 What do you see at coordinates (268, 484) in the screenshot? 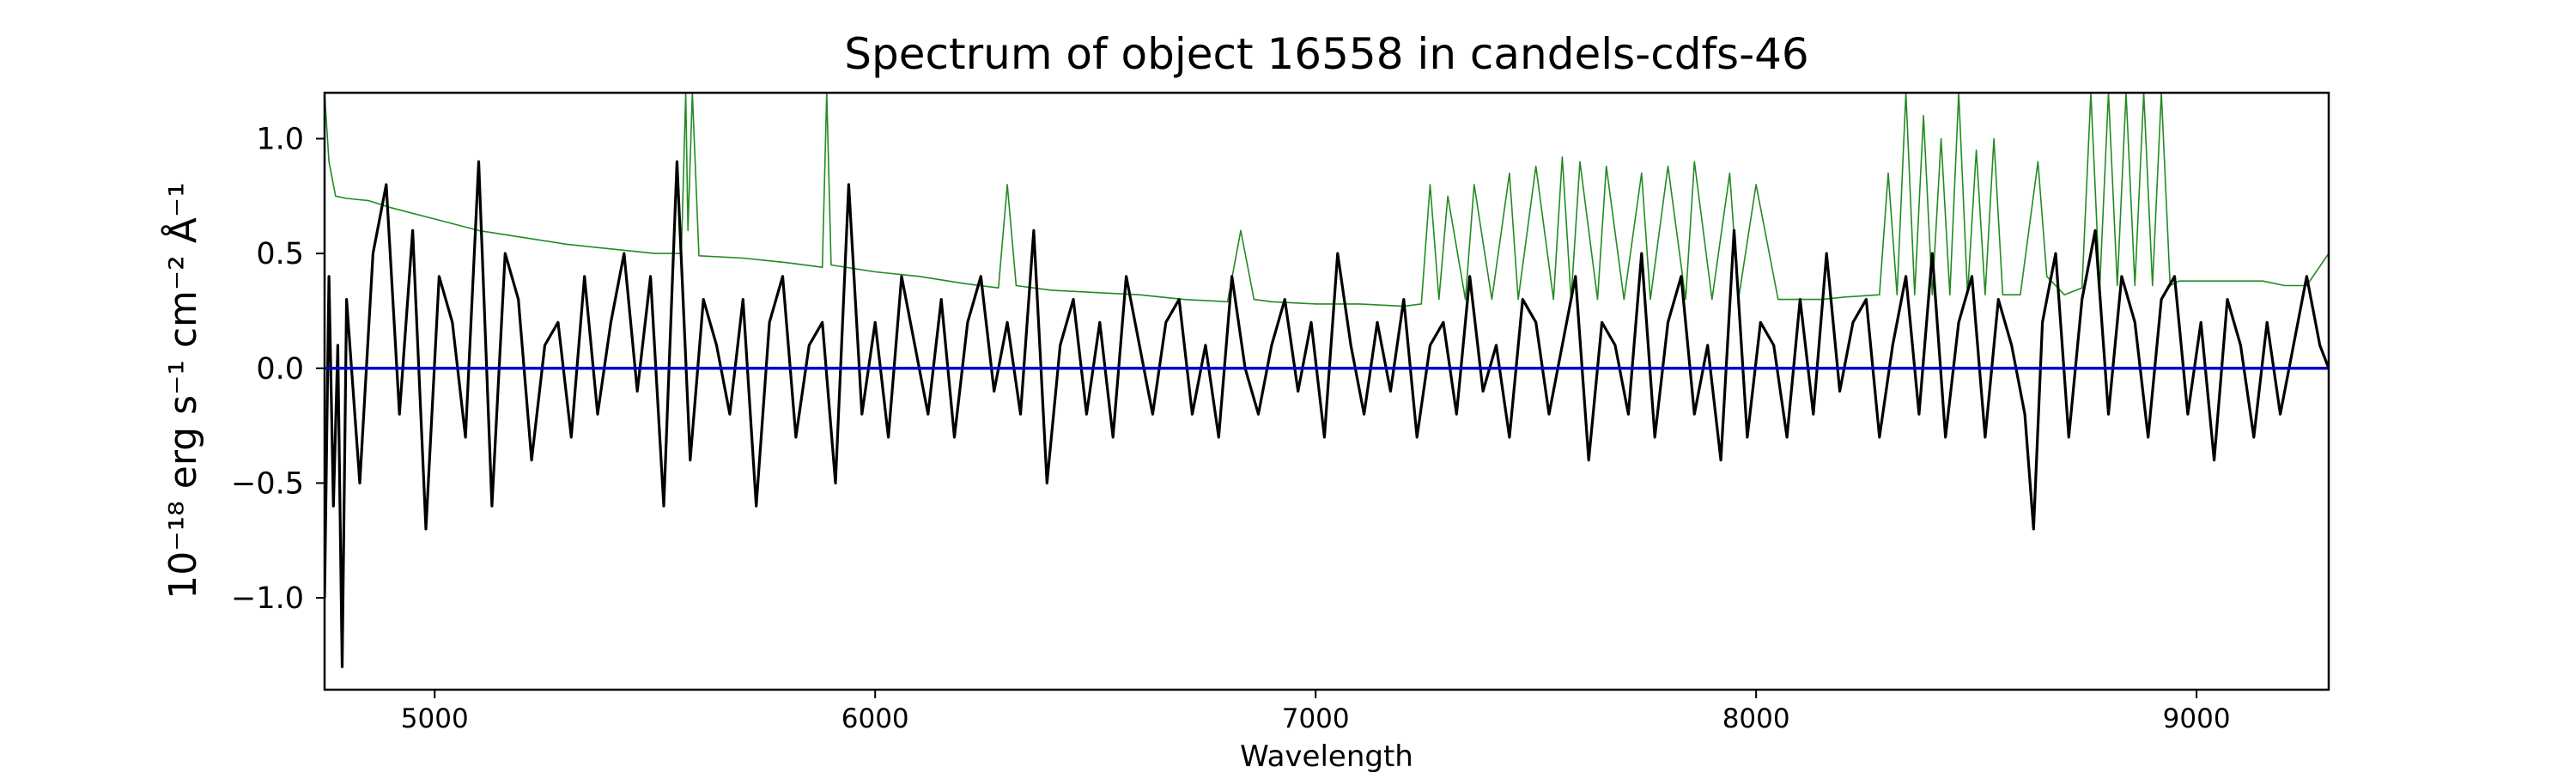
I see `y-tick-label: −0.5` at bounding box center [268, 484].